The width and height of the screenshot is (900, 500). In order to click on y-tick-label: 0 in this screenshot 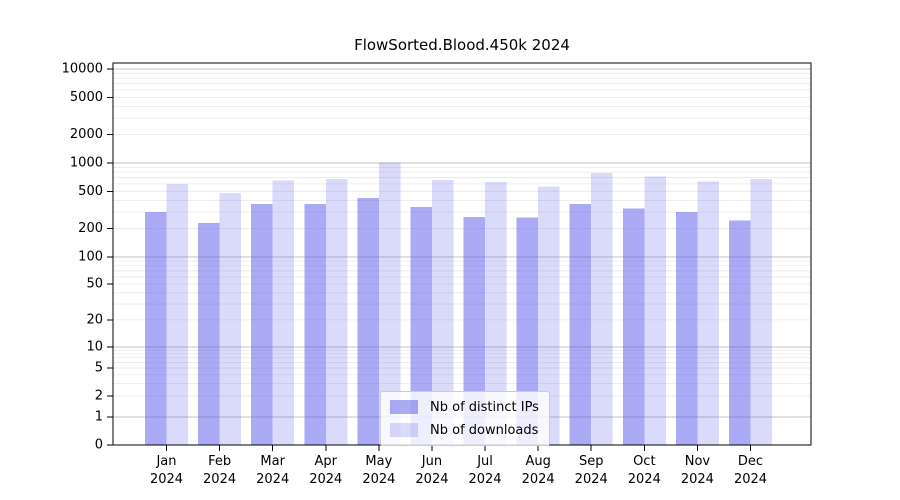, I will do `click(99, 445)`.